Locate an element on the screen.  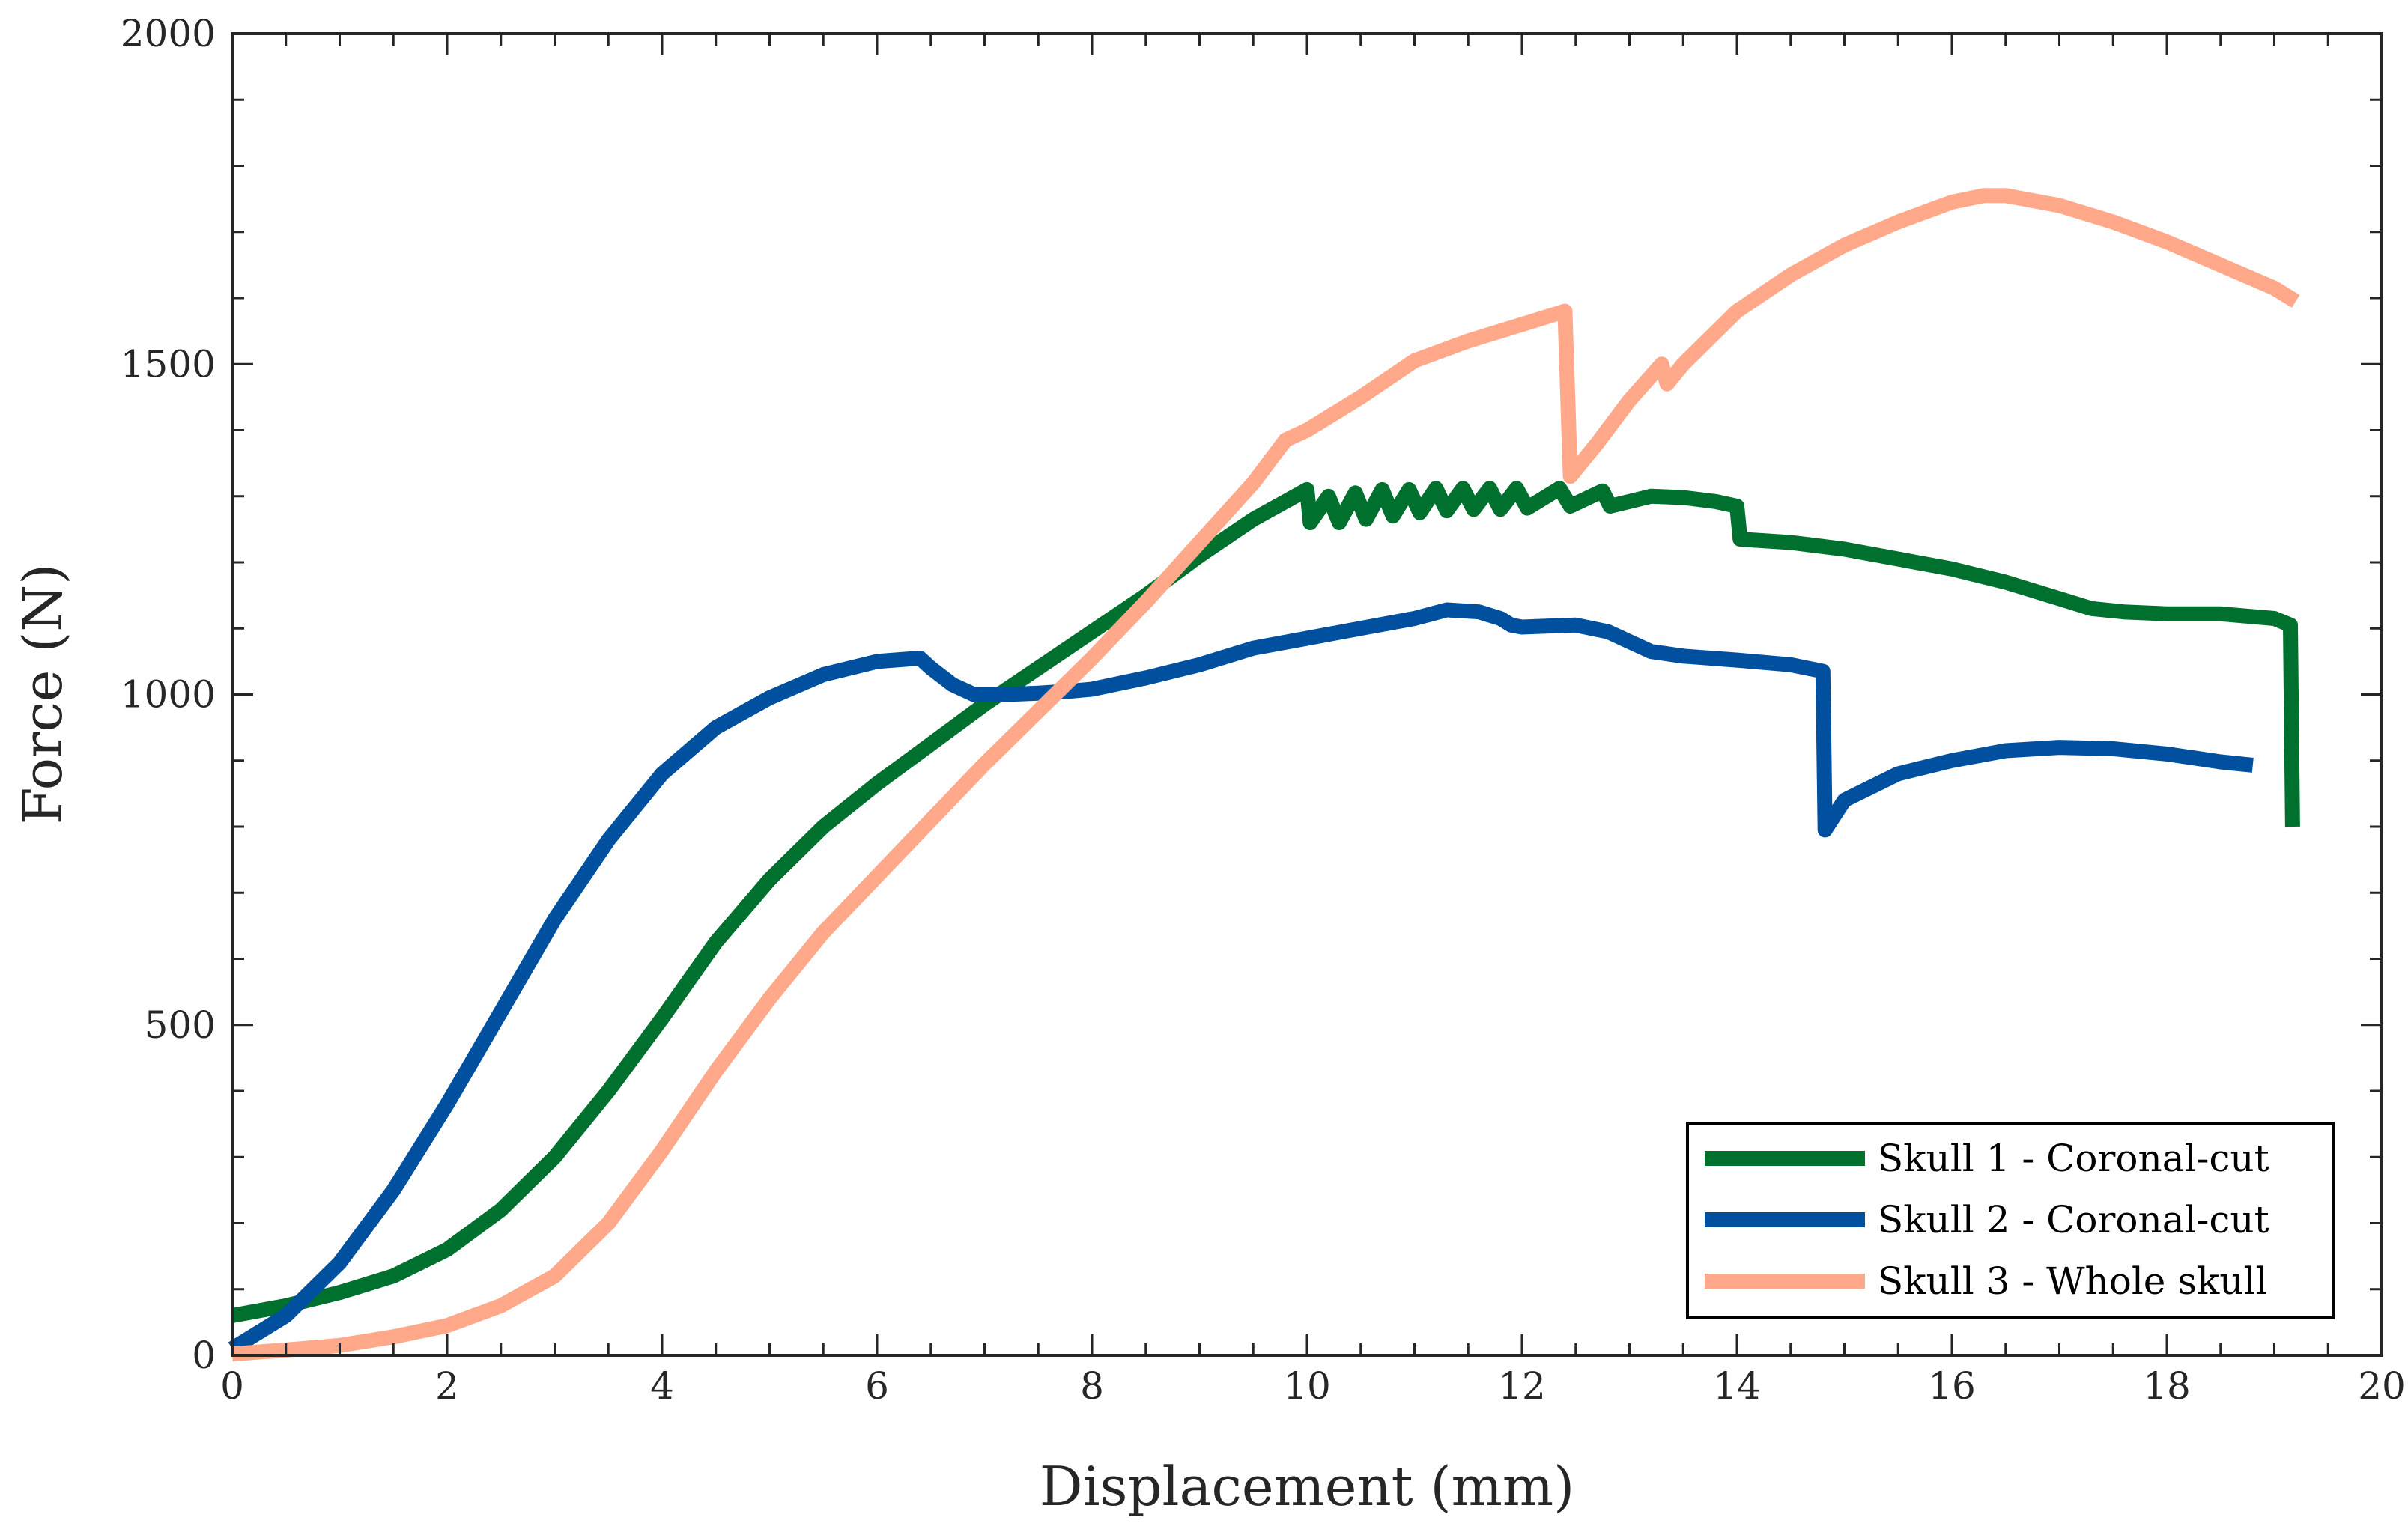
x-tick-label: 8 is located at coordinates (1092, 1386).